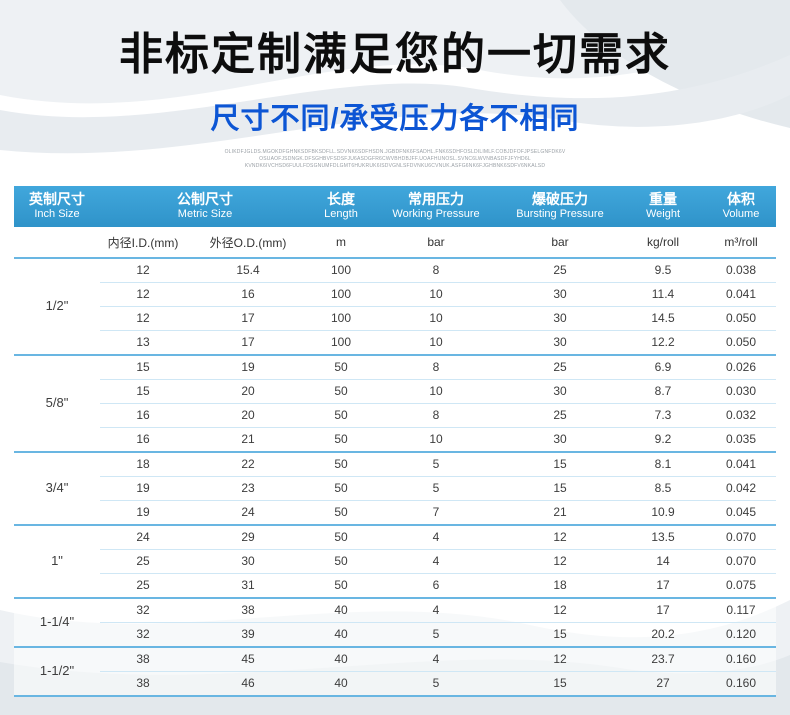 The image size is (790, 715). I want to click on spec-cell: 0.042, so click(741, 488).